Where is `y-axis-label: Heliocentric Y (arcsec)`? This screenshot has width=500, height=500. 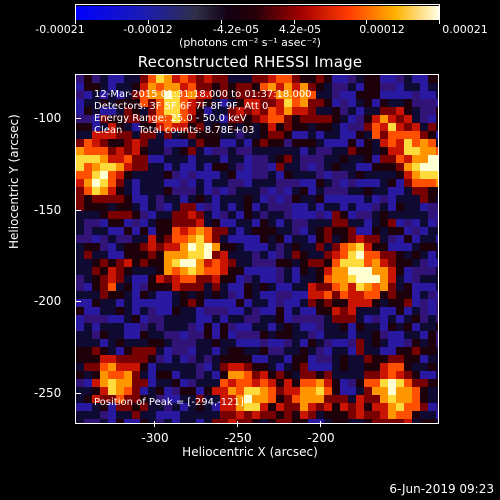 y-axis-label: Heliocentric Y (arcsec) is located at coordinates (14, 181).